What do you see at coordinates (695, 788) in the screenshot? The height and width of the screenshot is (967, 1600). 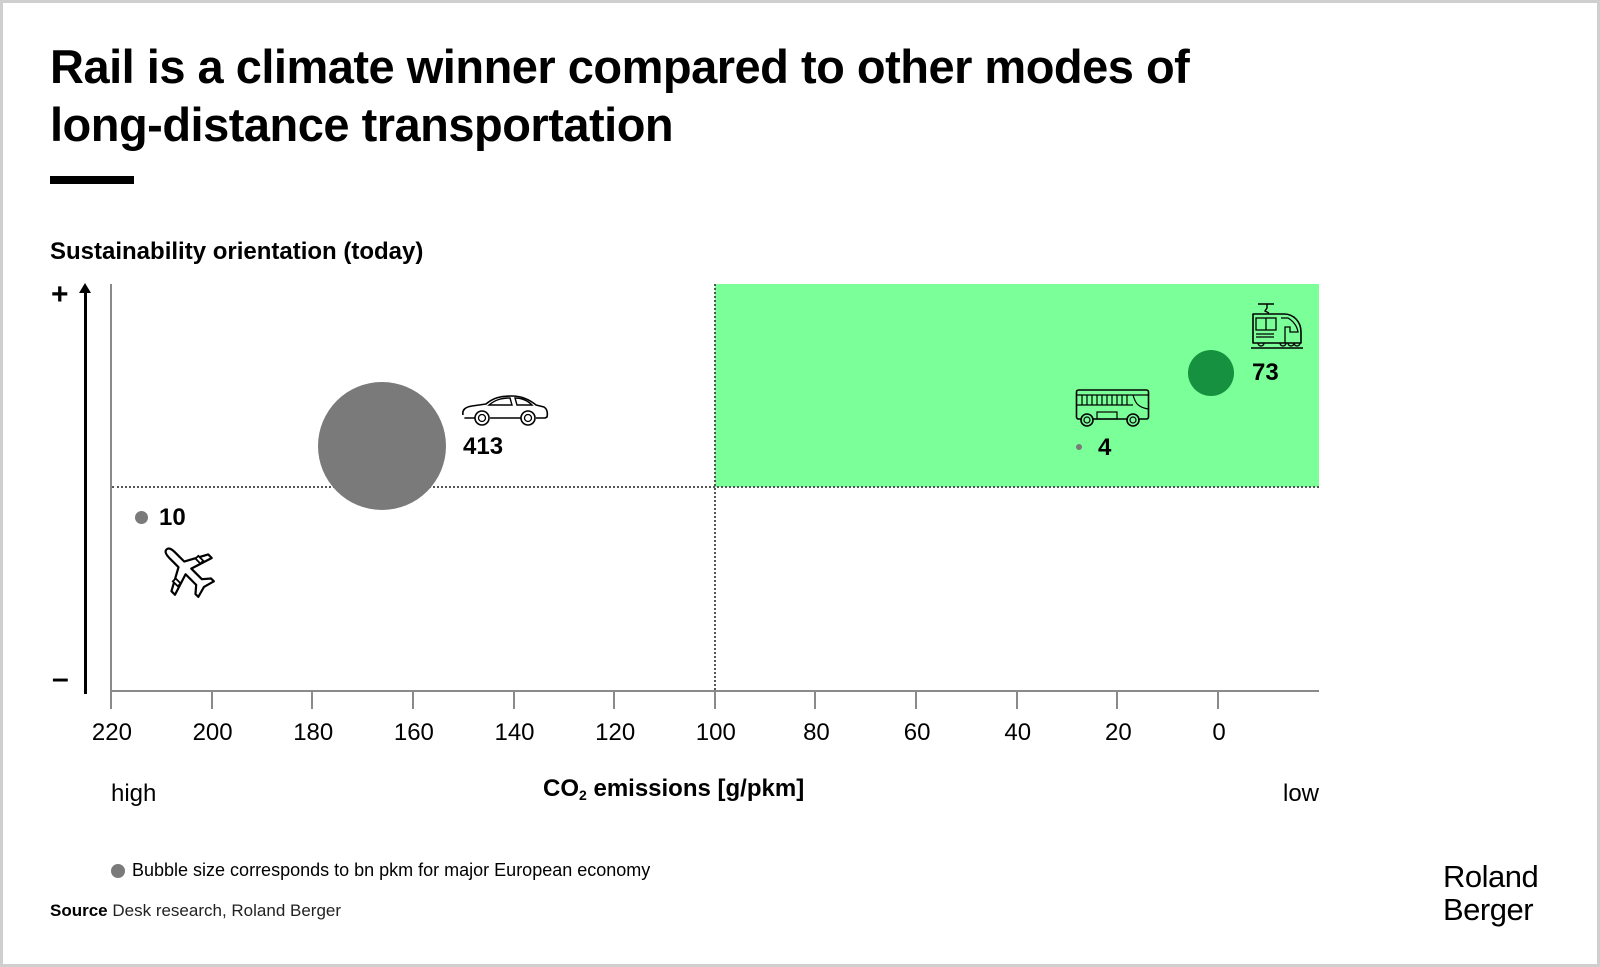 I see `x-title-suffix: emissions [g/pkm]` at bounding box center [695, 788].